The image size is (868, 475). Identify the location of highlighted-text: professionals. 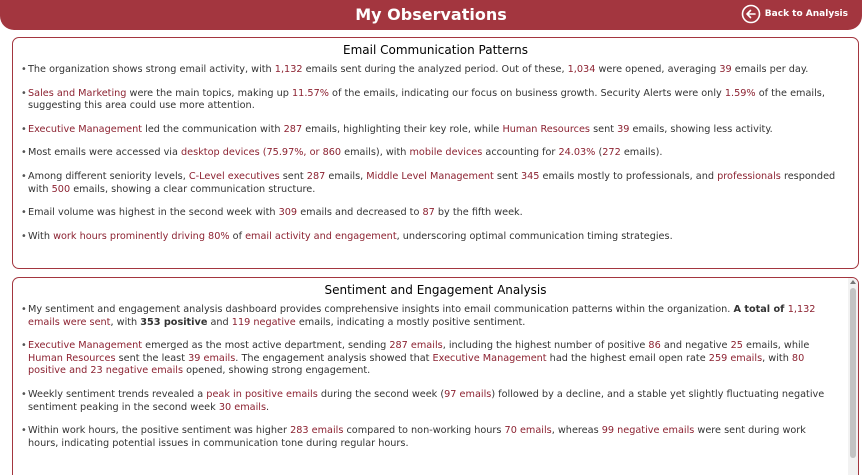
(749, 176).